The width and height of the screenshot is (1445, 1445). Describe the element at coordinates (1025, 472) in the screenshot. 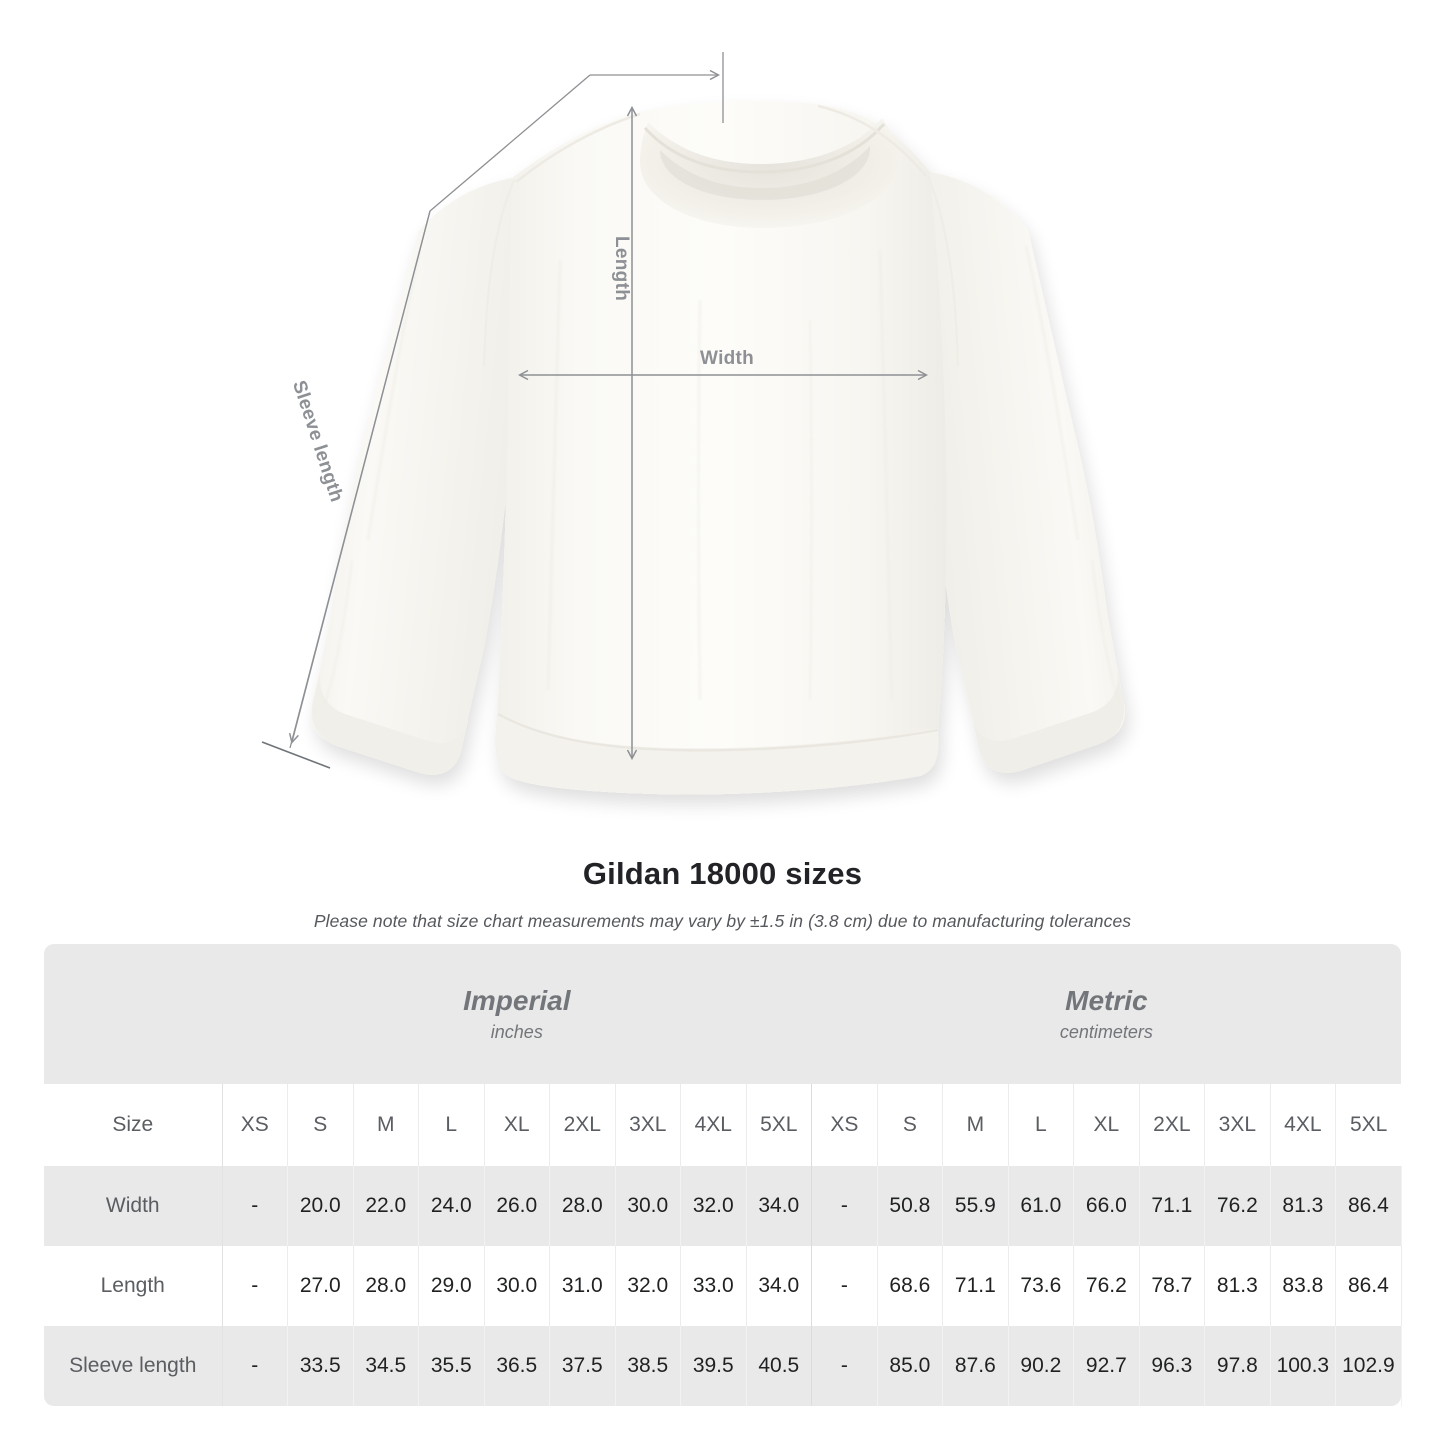

I see `right-sleeve` at that location.